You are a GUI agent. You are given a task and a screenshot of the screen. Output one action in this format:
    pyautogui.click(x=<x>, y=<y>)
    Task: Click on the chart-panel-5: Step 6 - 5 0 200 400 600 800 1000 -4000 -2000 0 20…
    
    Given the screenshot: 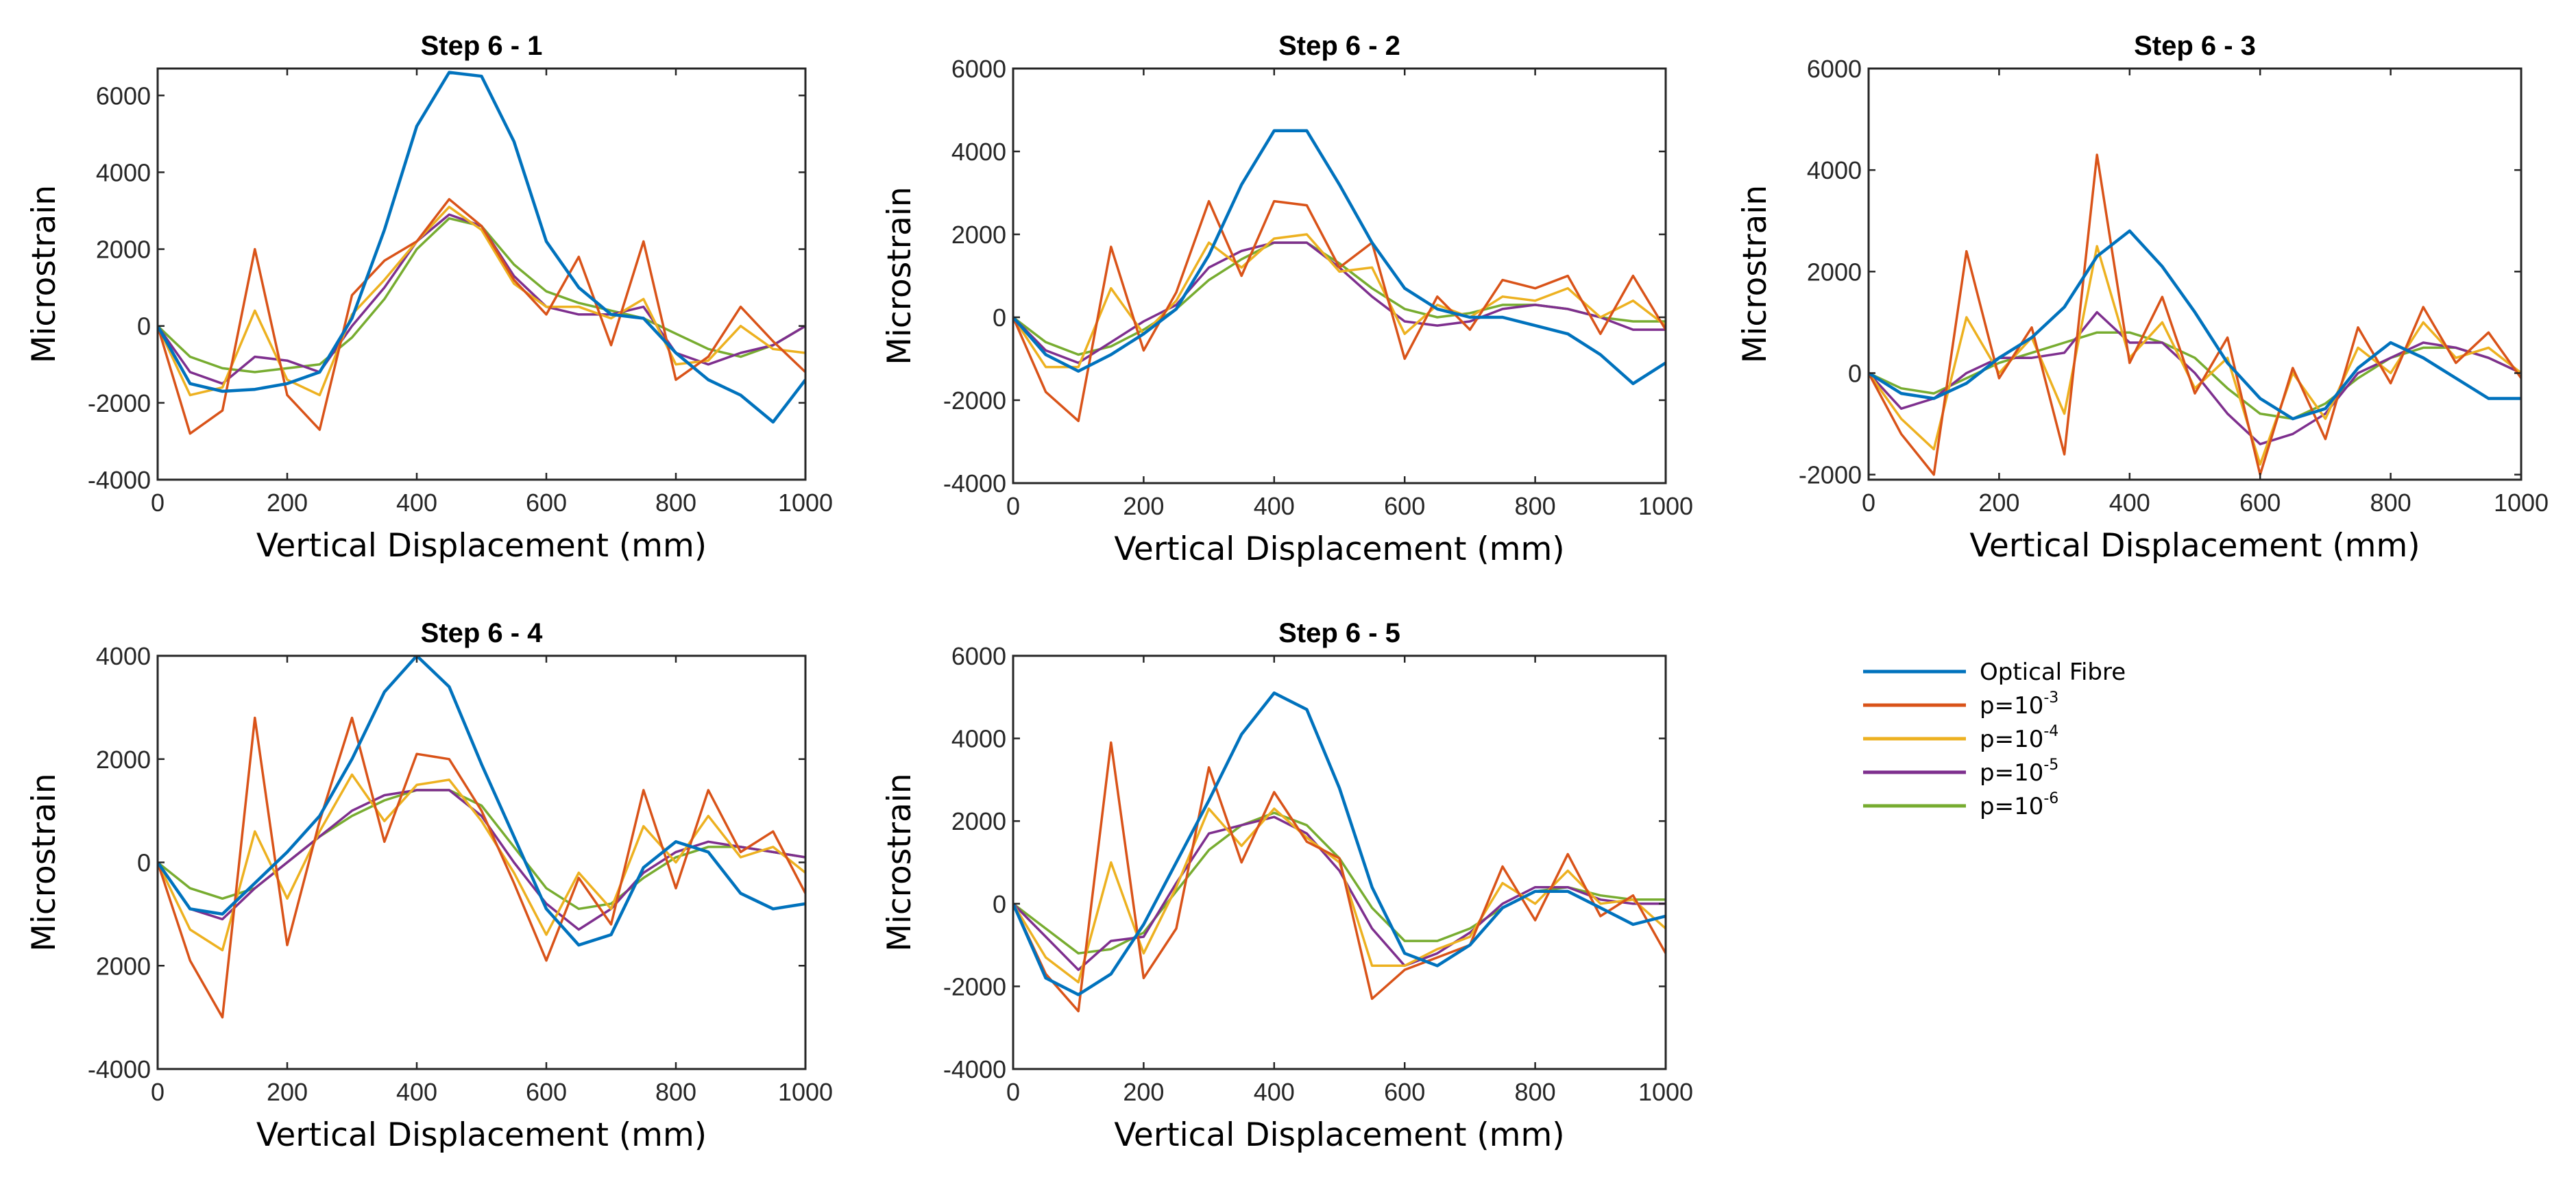 What is the action you would take?
    pyautogui.click(x=1287, y=886)
    